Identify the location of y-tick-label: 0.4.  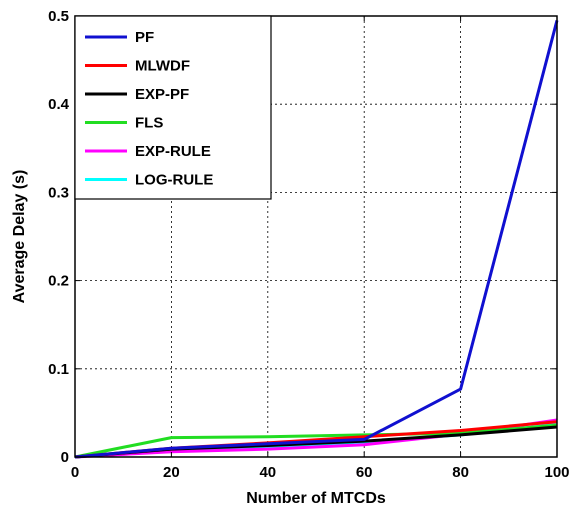
(59, 104).